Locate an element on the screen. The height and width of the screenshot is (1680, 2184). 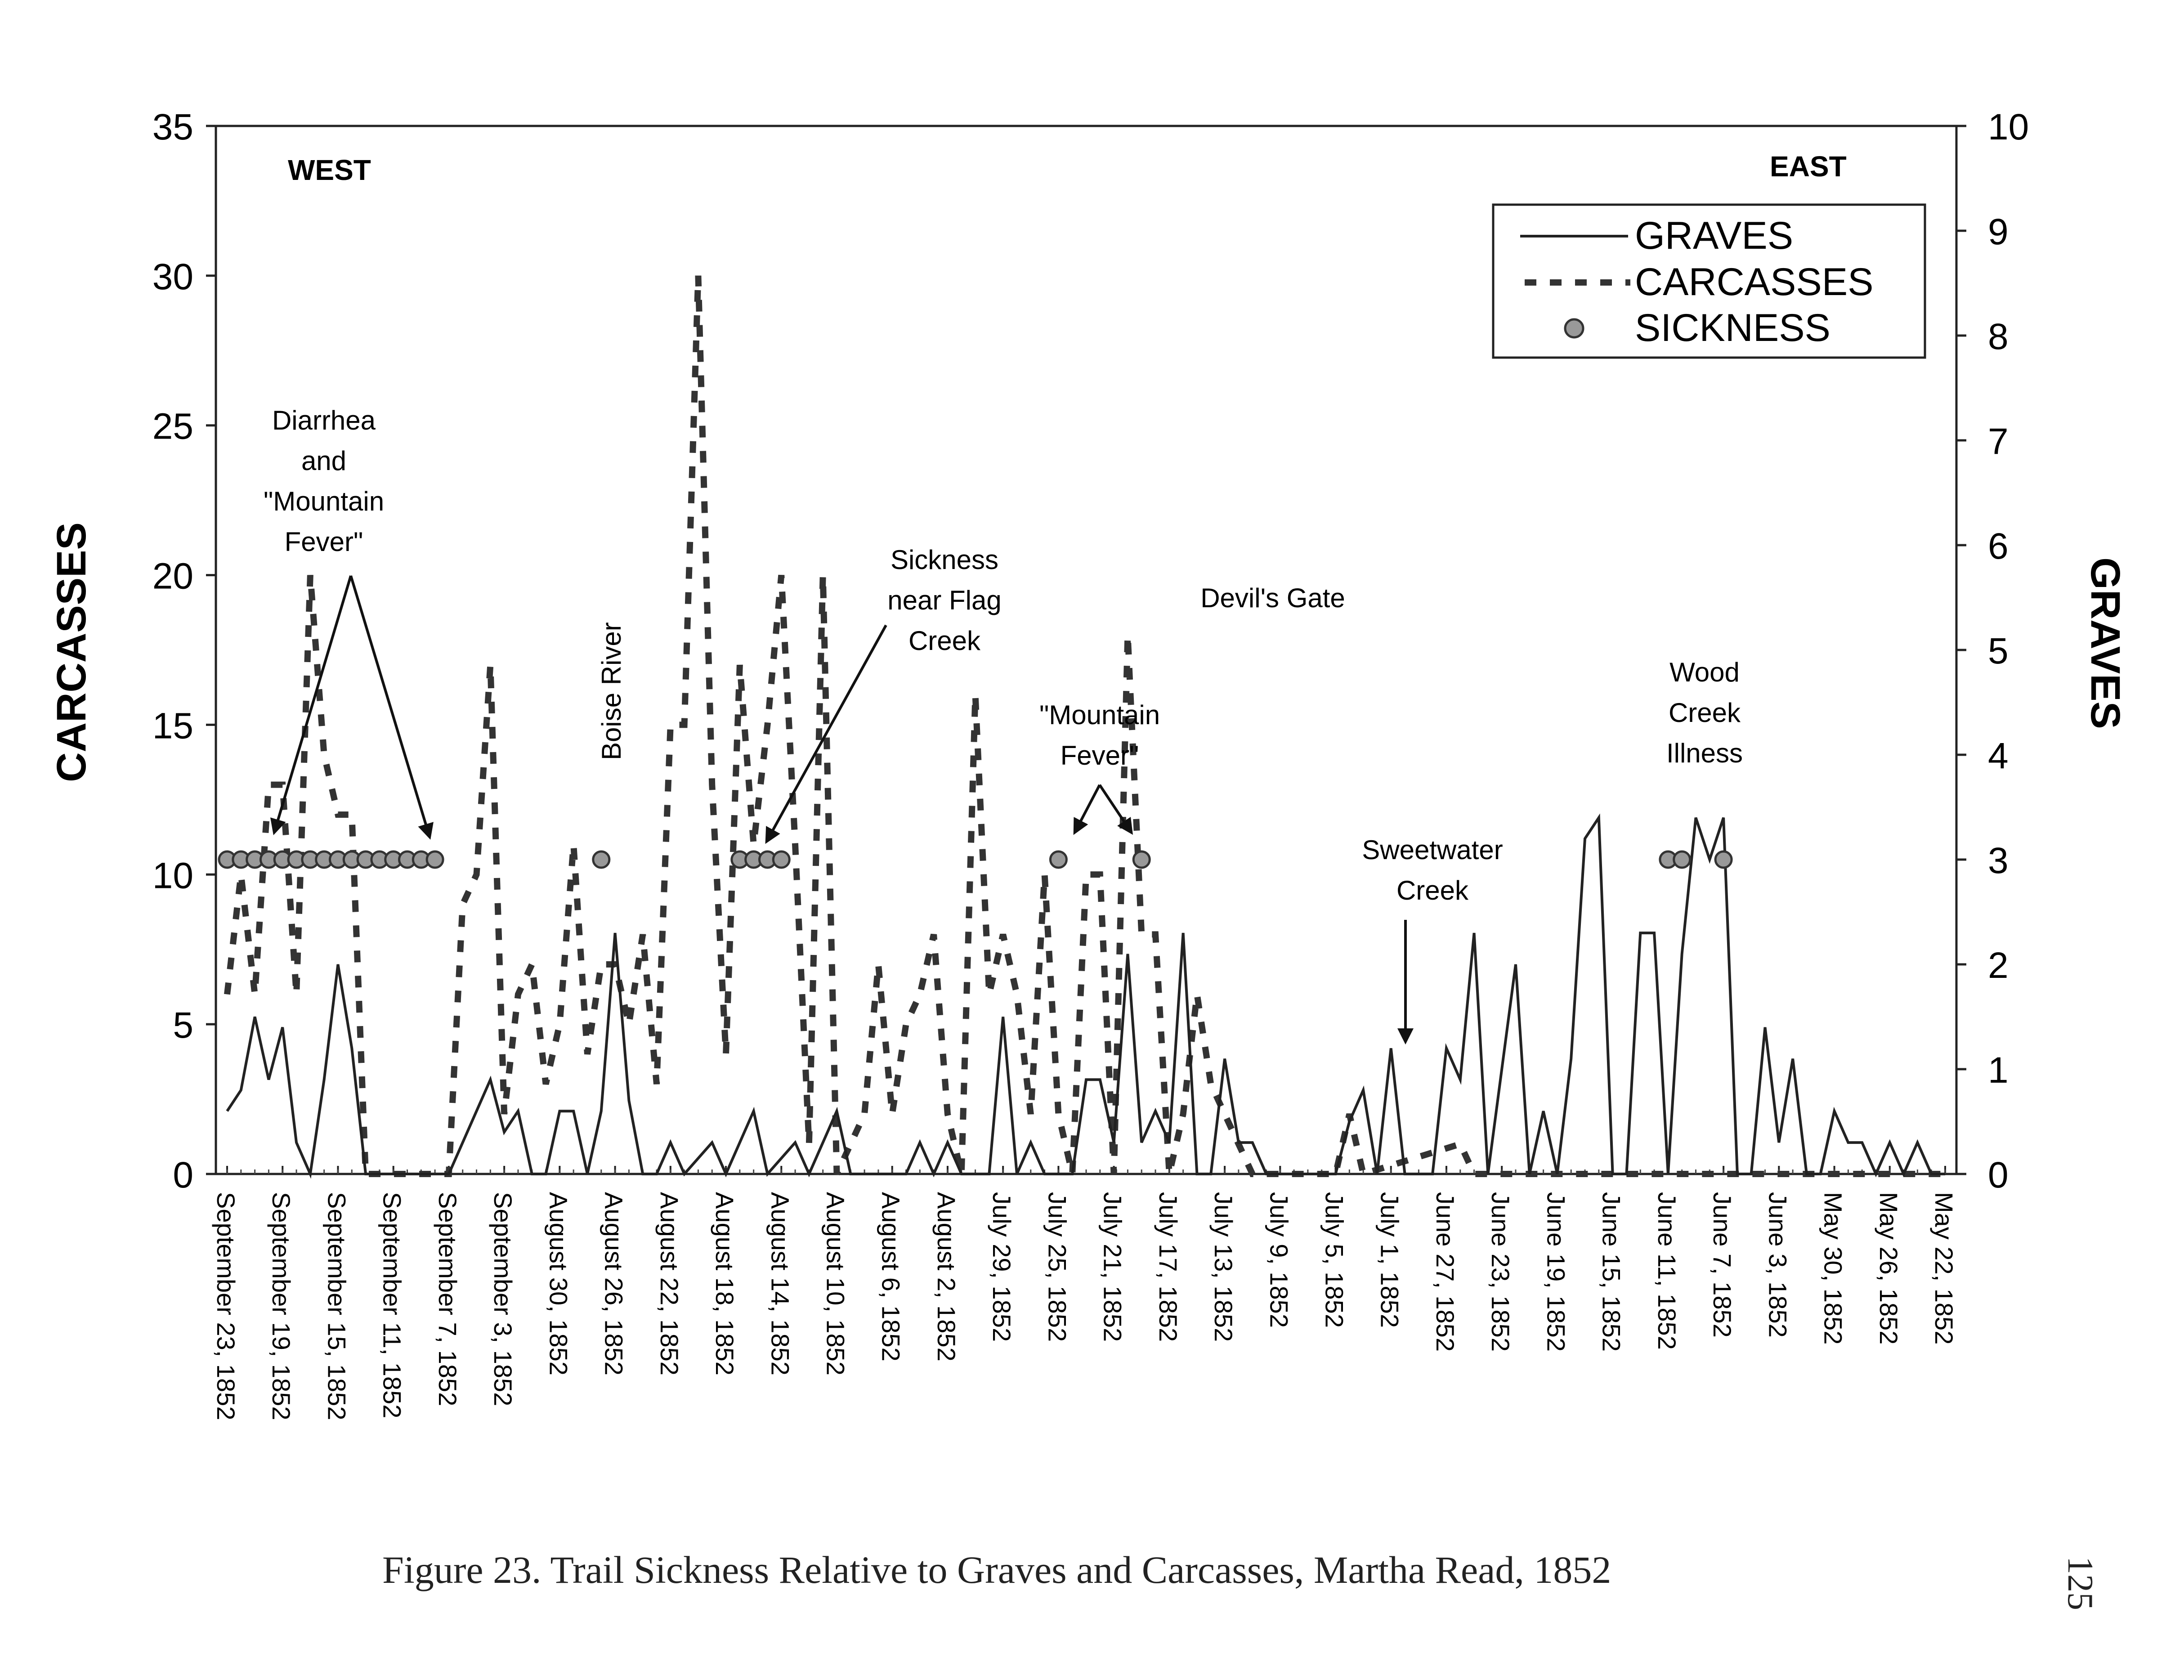
x-tick-label: August 18, 1852 is located at coordinates (725, 1283).